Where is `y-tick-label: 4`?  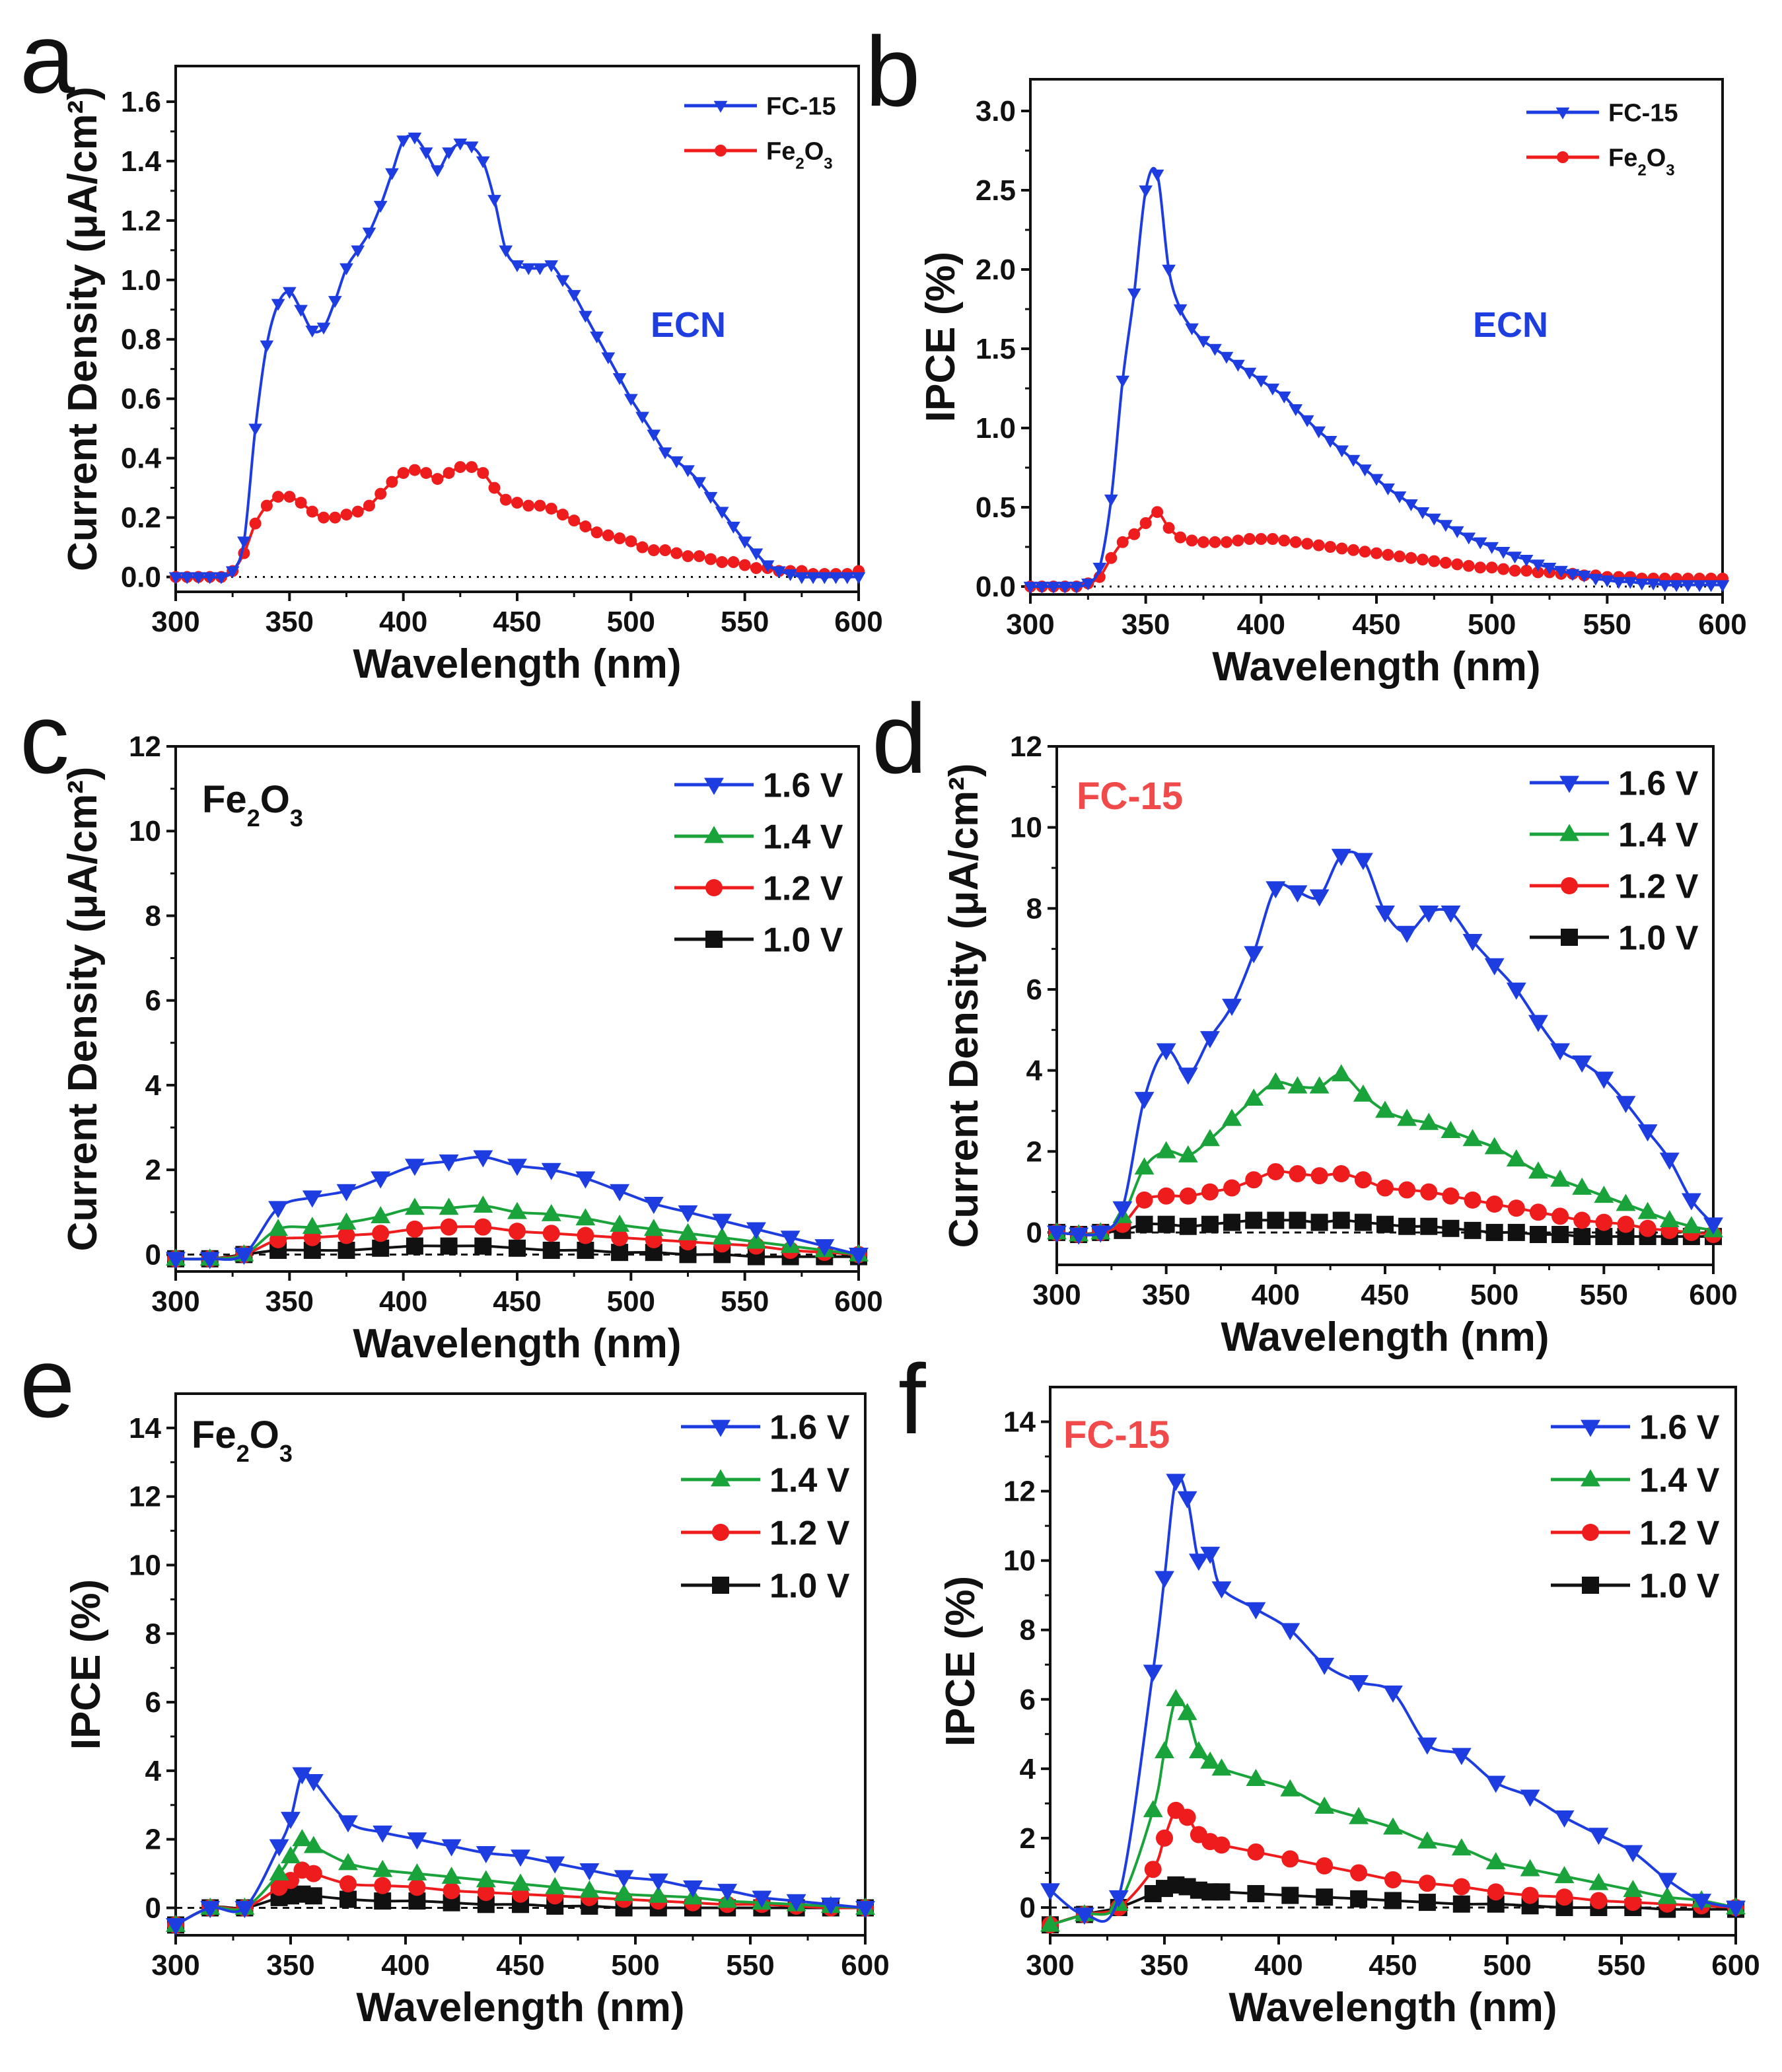
y-tick-label: 4 is located at coordinates (153, 1085).